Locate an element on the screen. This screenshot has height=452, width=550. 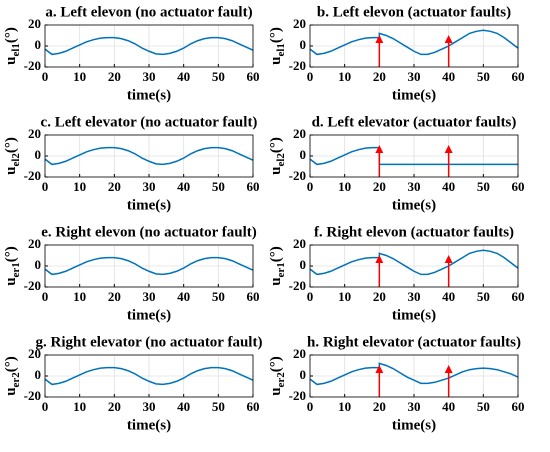
subplot-title: h. Right elevator (actuator faults) is located at coordinates (414, 342).